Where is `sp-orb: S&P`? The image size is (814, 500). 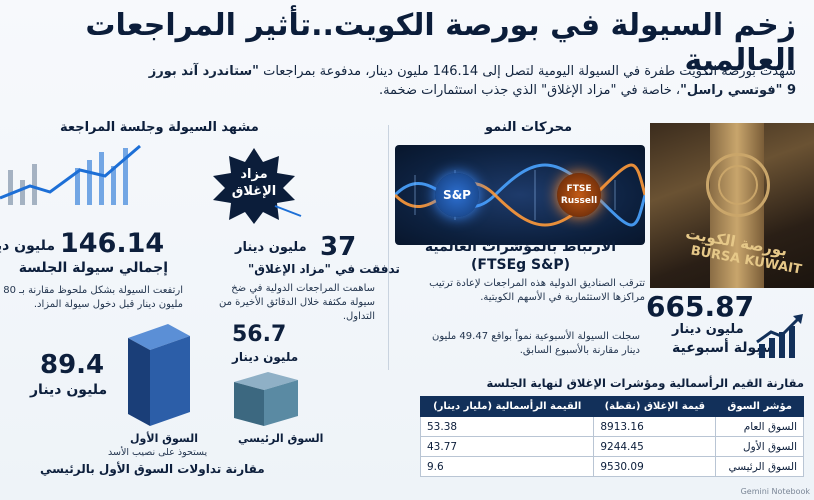
sp-orb: S&P is located at coordinates (457, 195).